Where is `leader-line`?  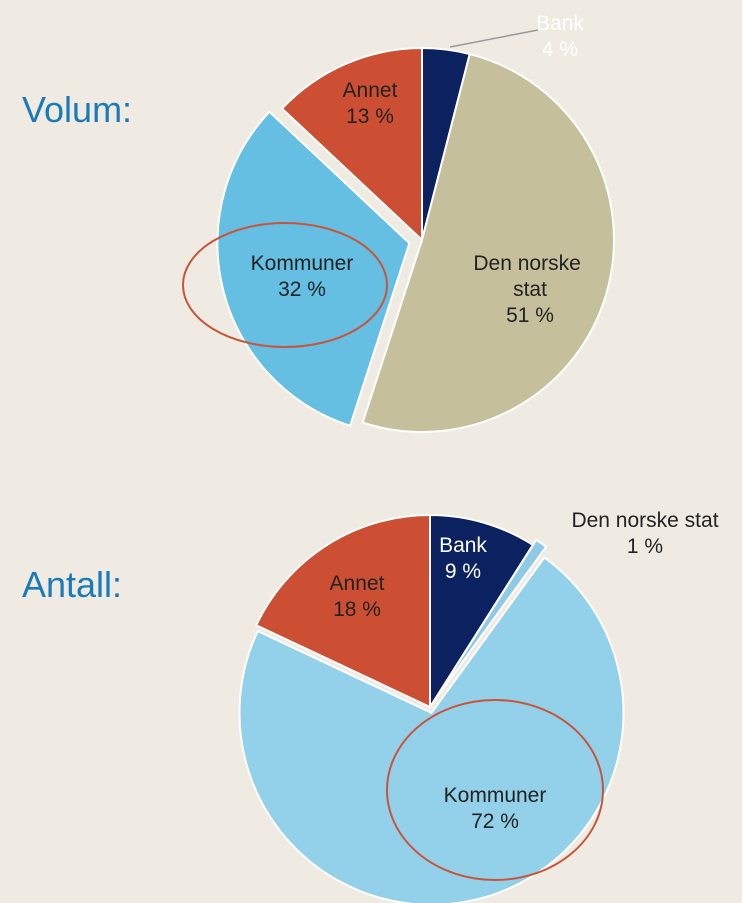
leader-line is located at coordinates (494, 38).